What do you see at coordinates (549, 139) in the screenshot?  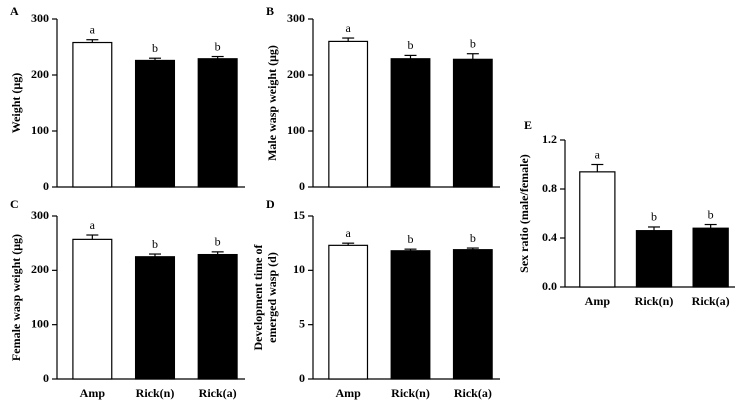 I see `y-tick-label: 1.2` at bounding box center [549, 139].